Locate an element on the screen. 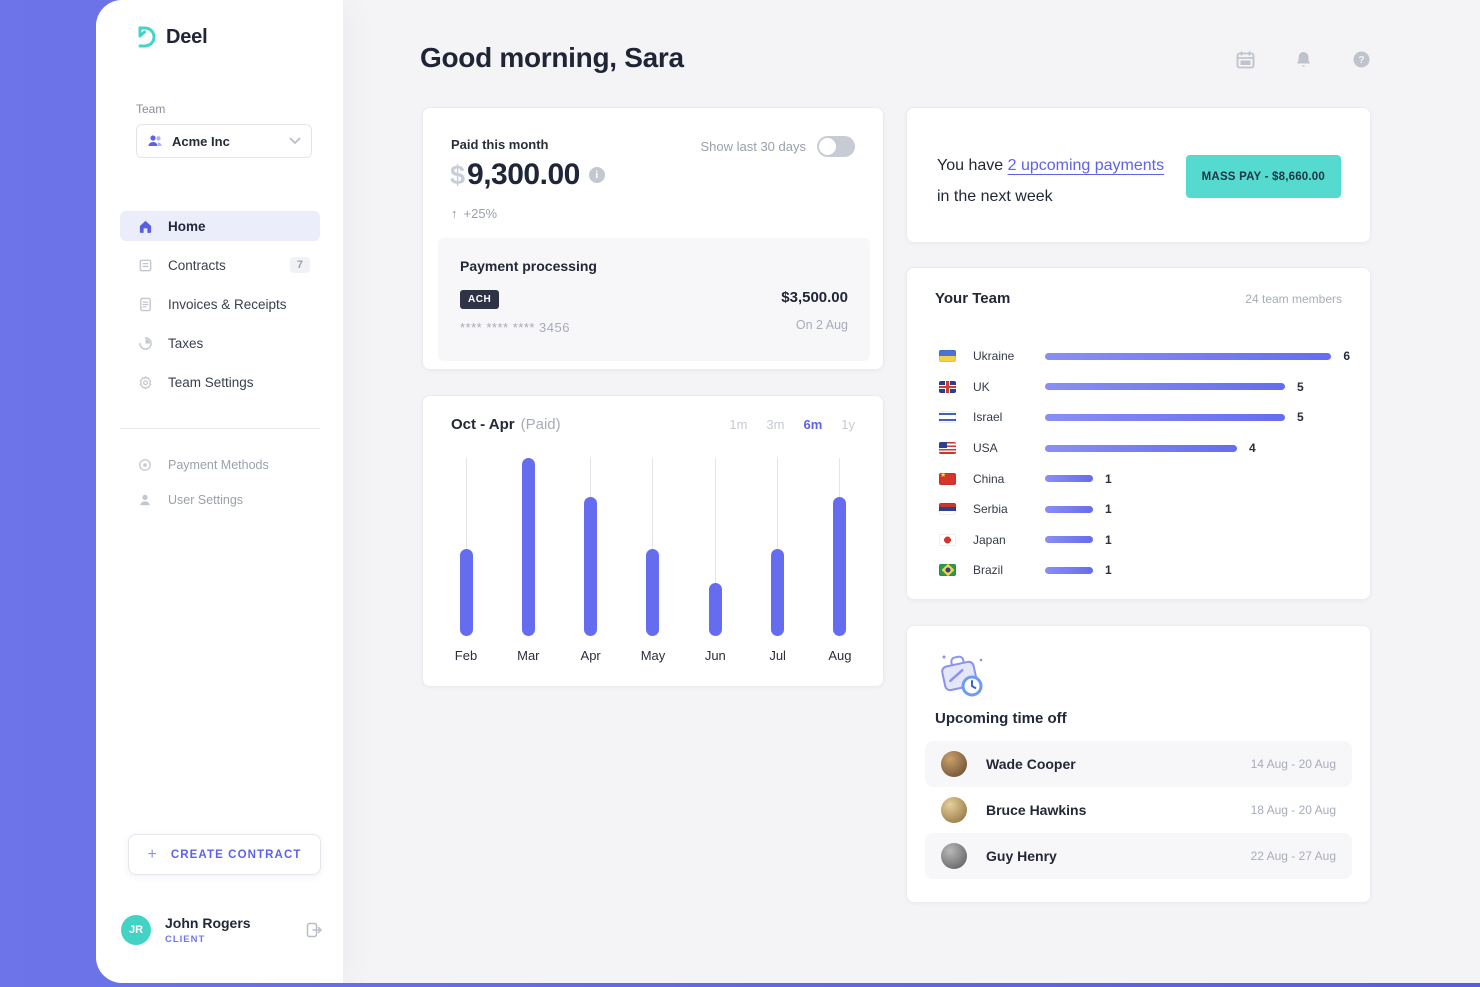 Image resolution: width=1480 pixels, height=987 pixels. show-last-30-days-toggle is located at coordinates (836, 146).